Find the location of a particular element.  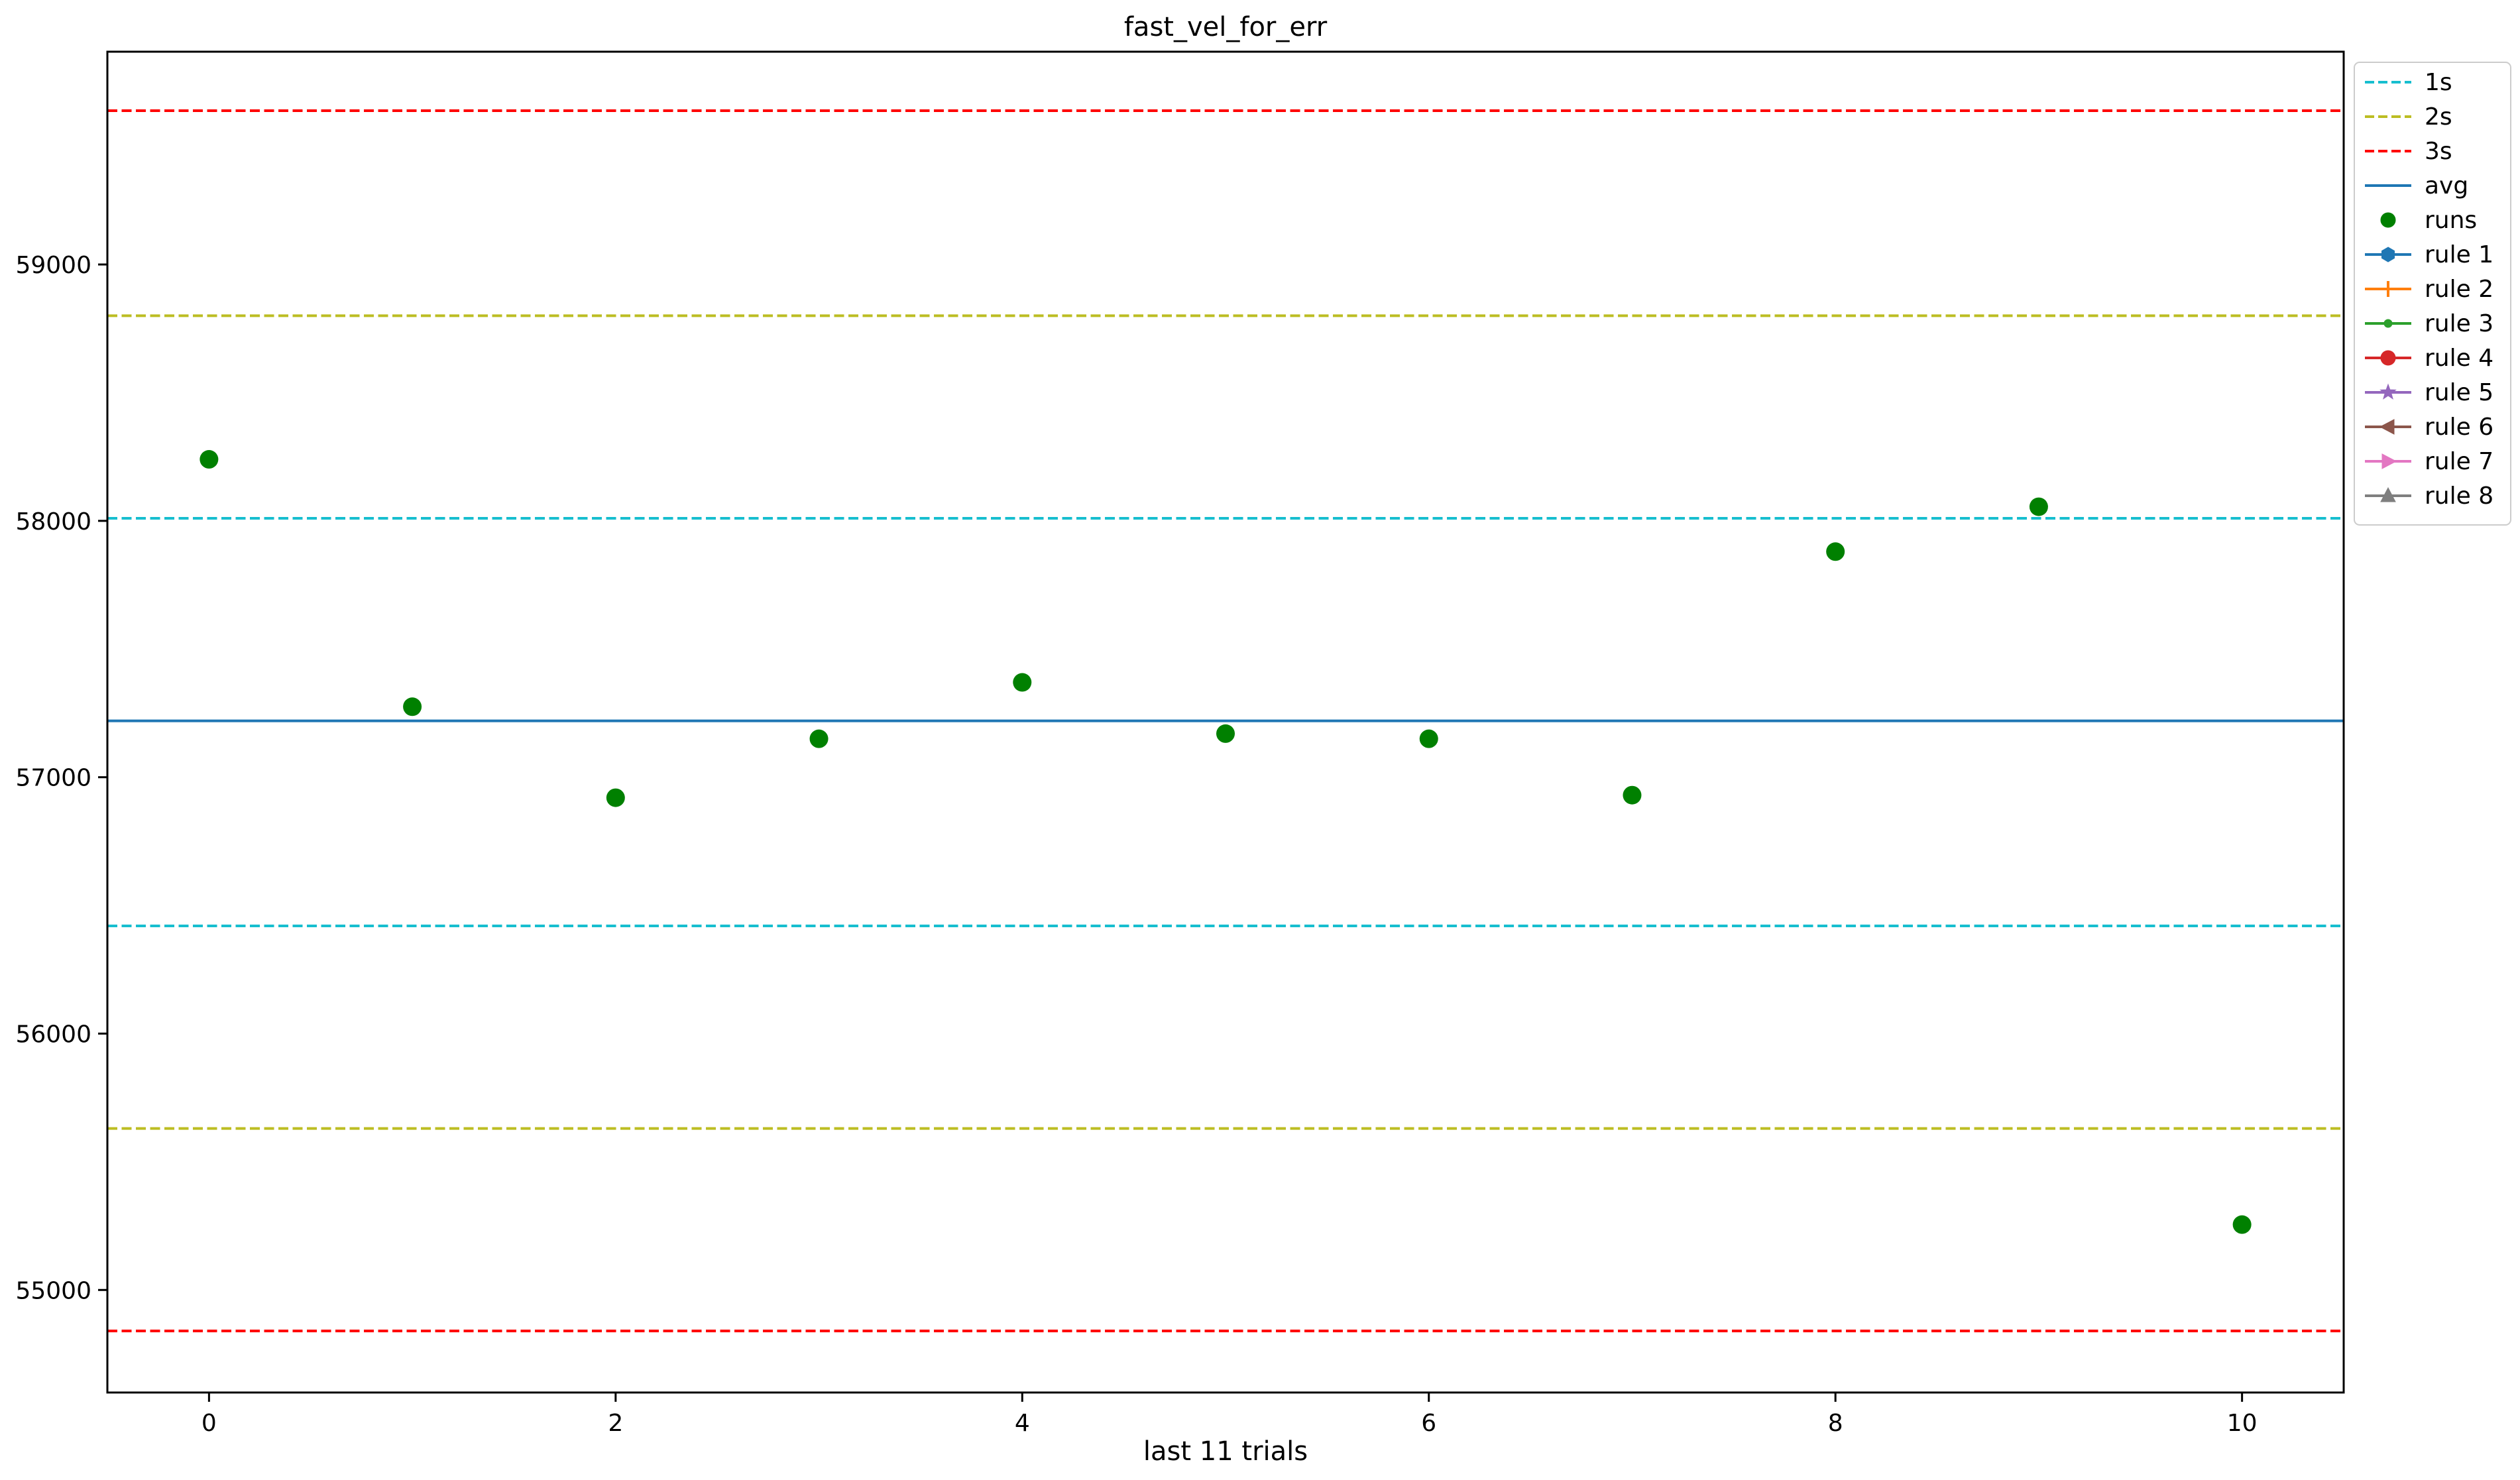

legend-label-rule-1: rule 1 is located at coordinates (2459, 255).